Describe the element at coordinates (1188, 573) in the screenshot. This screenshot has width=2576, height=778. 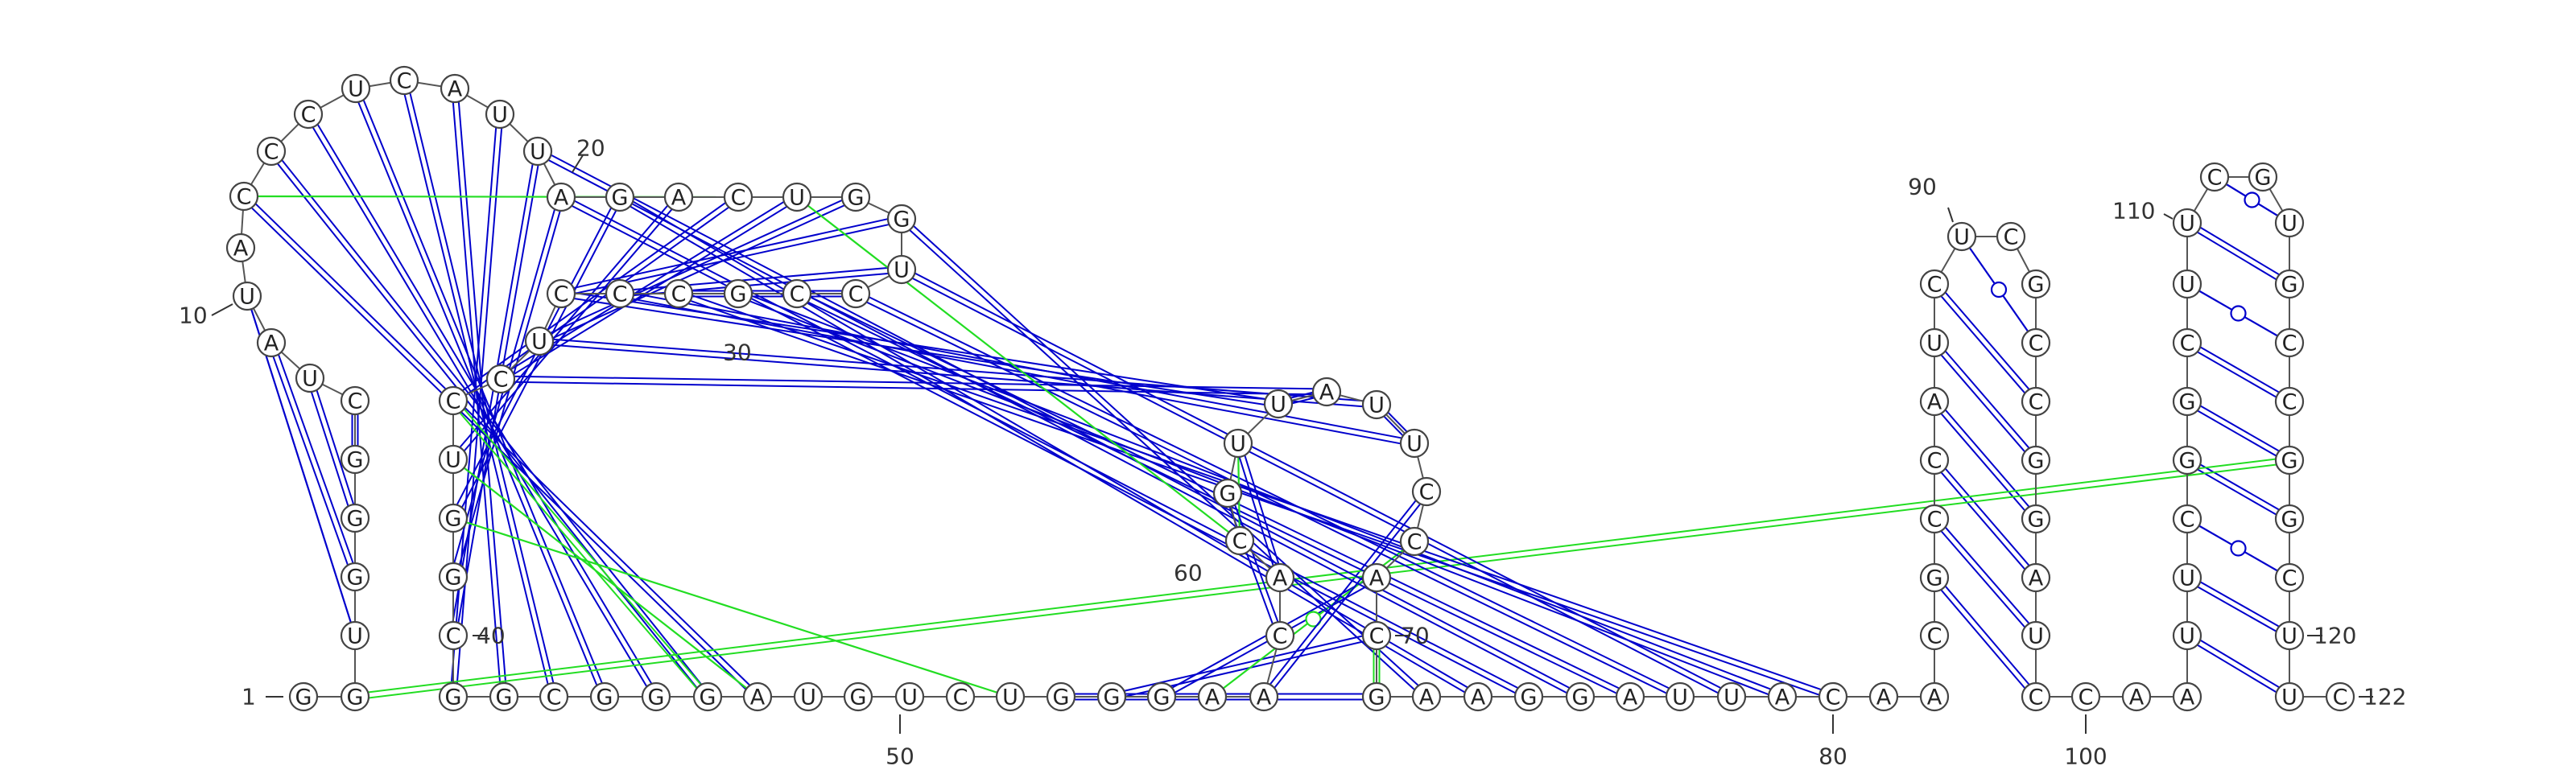
I see `position-label: 60` at that location.